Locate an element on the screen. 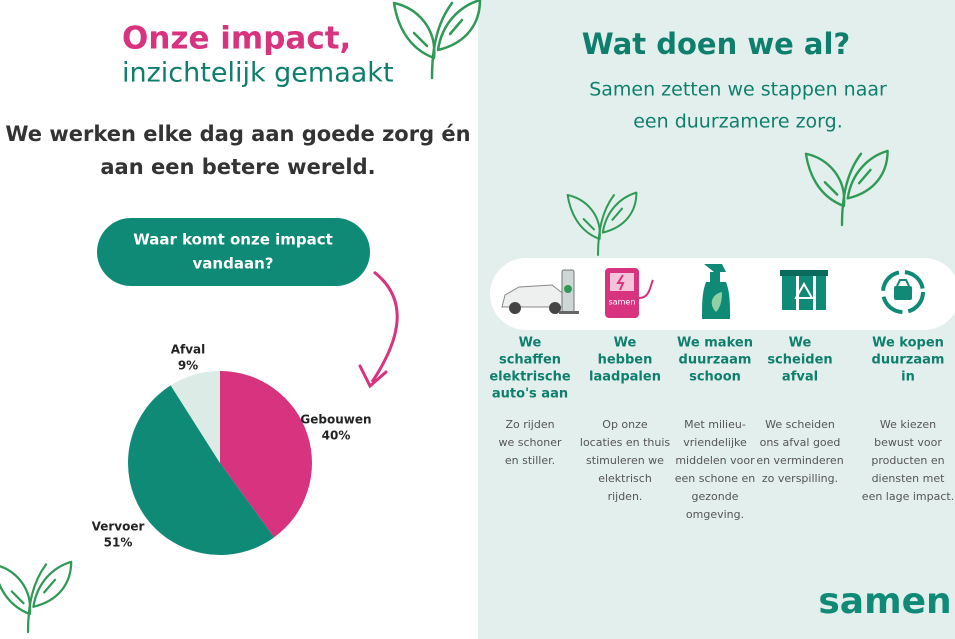 Image resolution: width=955 pixels, height=639 pixels. button is located at coordinates (233, 252).